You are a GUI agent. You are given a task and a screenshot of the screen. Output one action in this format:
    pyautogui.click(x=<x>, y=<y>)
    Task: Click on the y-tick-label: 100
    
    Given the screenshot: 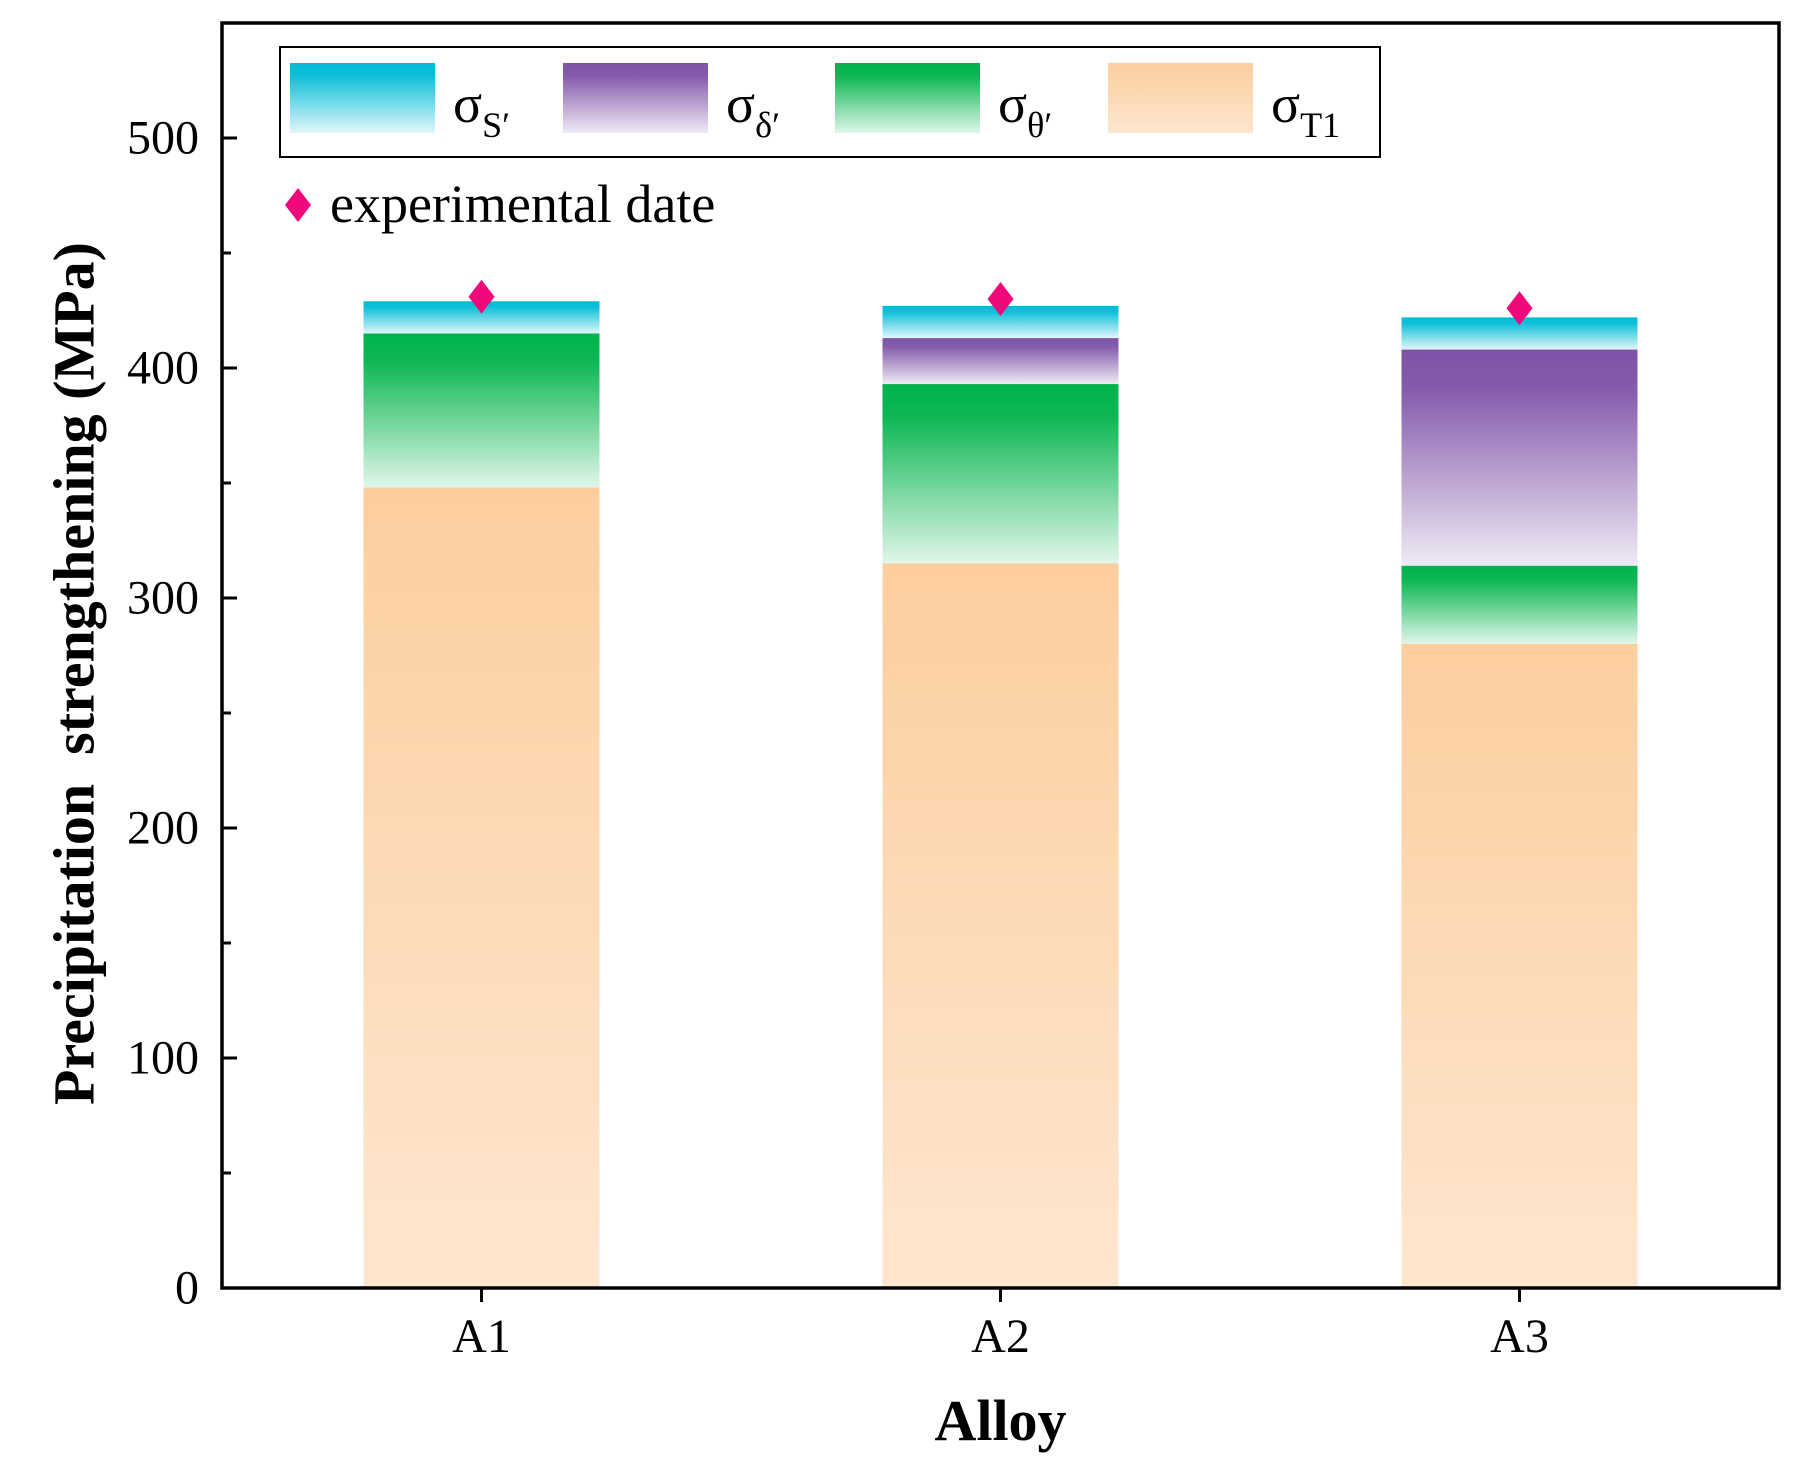 What is the action you would take?
    pyautogui.click(x=163, y=1058)
    